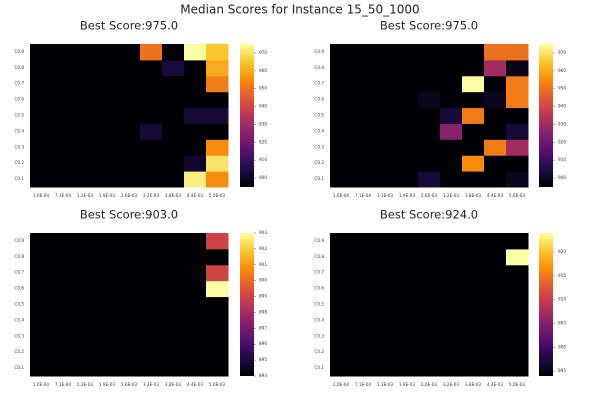 This screenshot has width=600, height=405. What do you see at coordinates (319, 178) in the screenshot?
I see `y-tick-label: C0.1` at bounding box center [319, 178].